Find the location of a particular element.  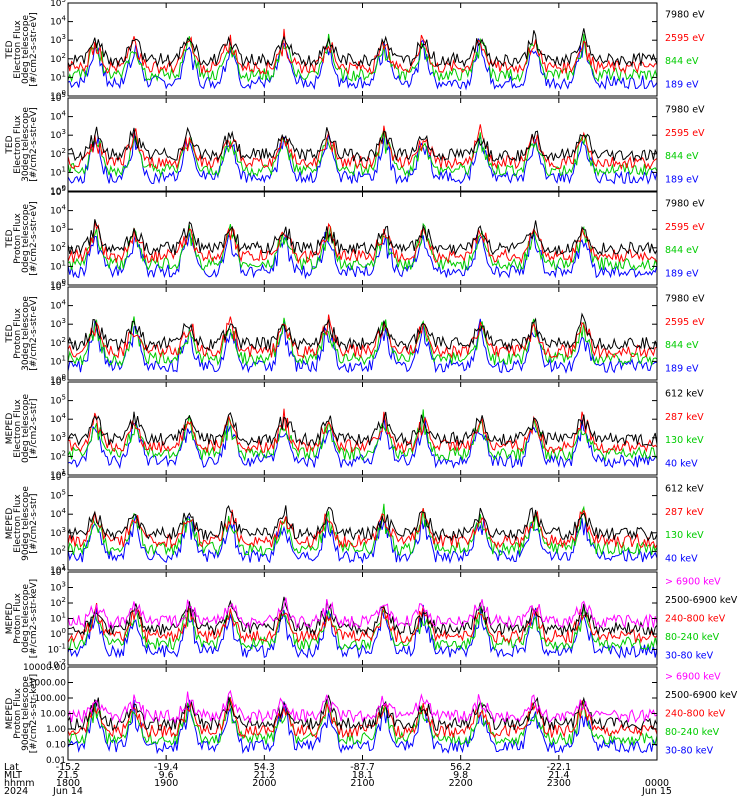

time-tick-label: 21.5 is located at coordinates (67, 775).